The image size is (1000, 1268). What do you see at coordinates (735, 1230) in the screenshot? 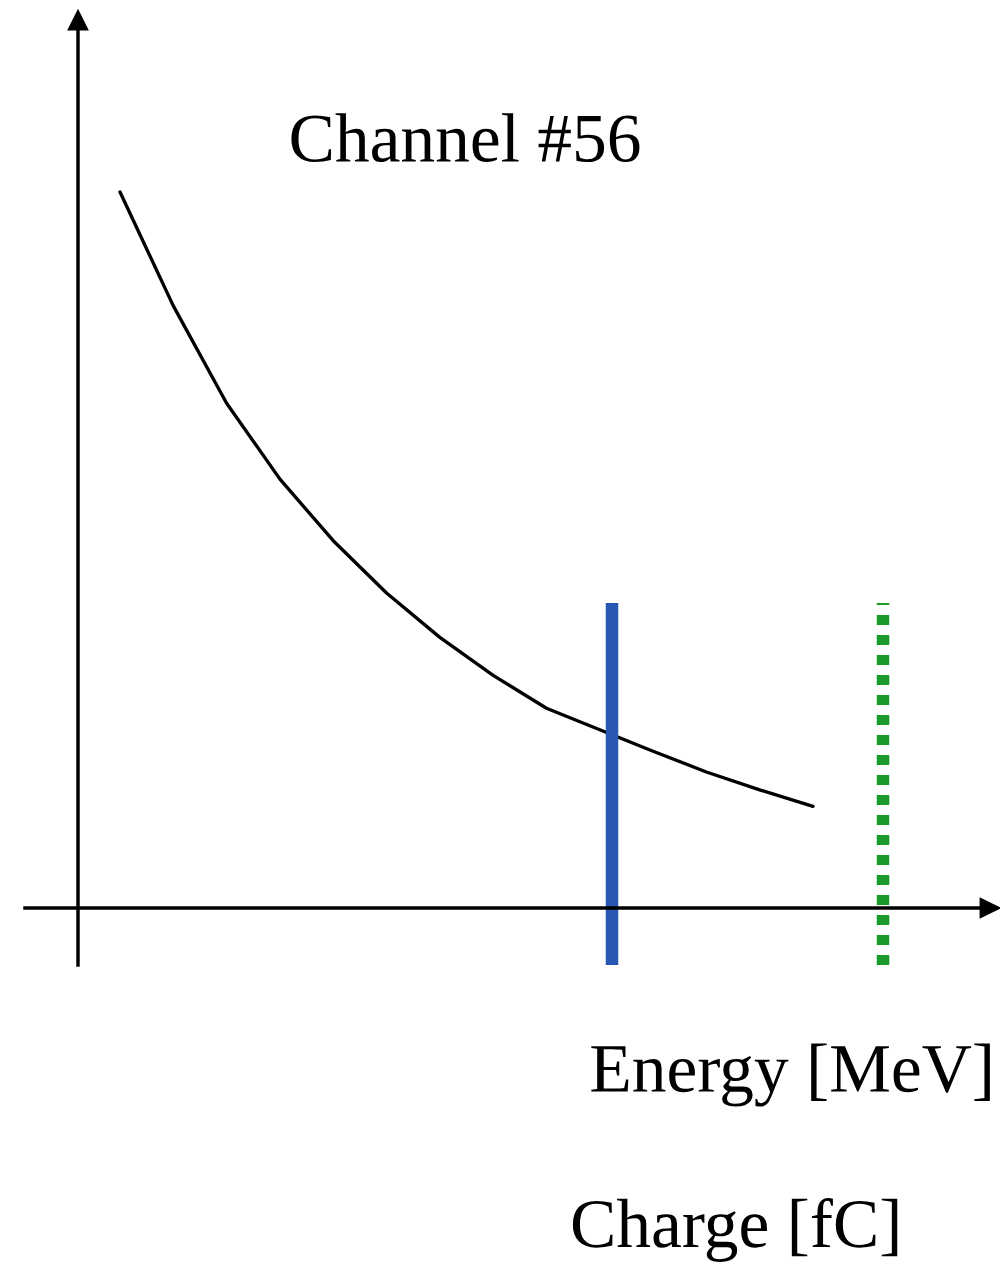
I see `text: Charge [fC]` at bounding box center [735, 1230].